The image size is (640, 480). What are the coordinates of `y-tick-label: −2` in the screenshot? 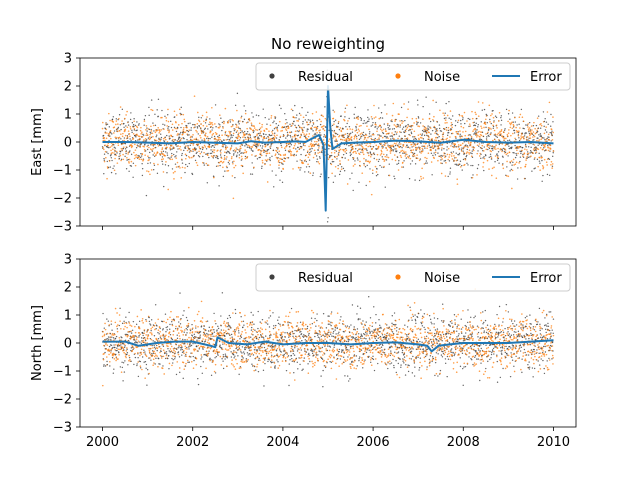 It's located at (62, 199).